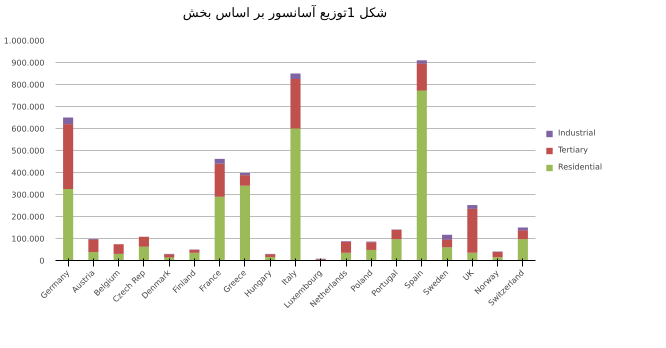  Describe the element at coordinates (577, 133) in the screenshot. I see `legend-label: Industrial` at that location.